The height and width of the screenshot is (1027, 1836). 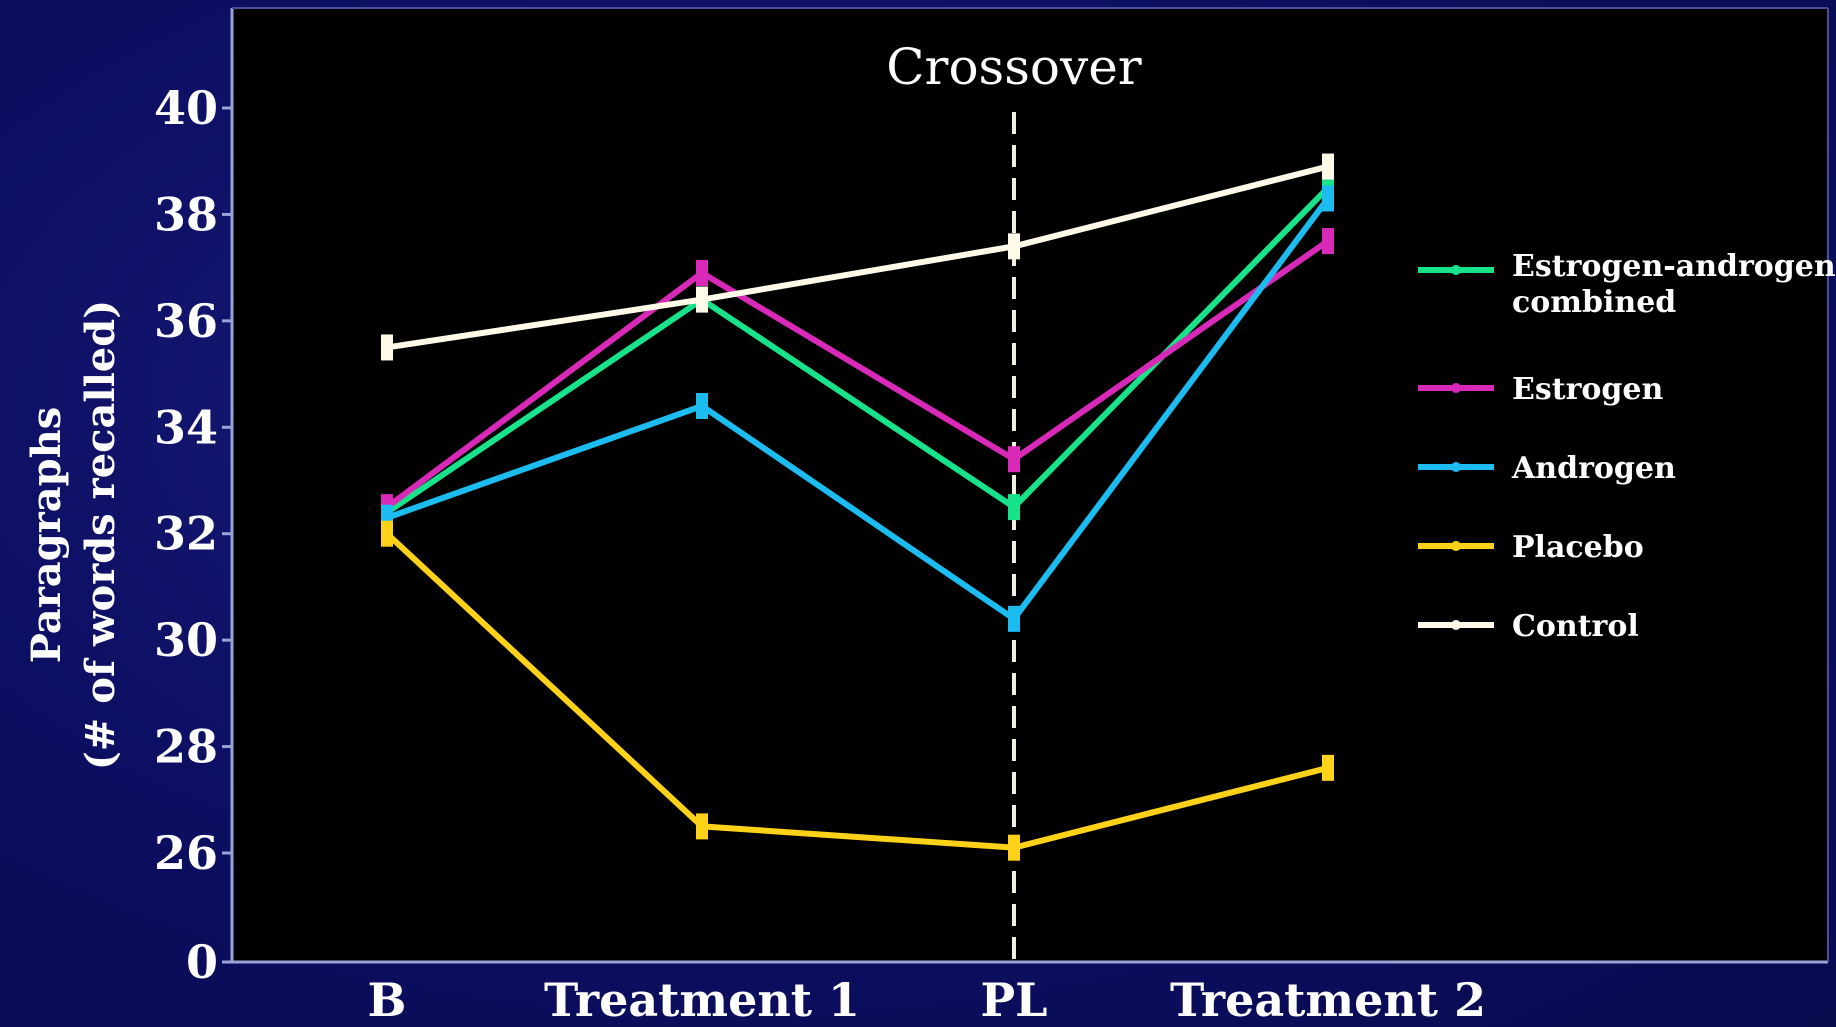 I want to click on y-tick-label: 40, so click(x=186, y=108).